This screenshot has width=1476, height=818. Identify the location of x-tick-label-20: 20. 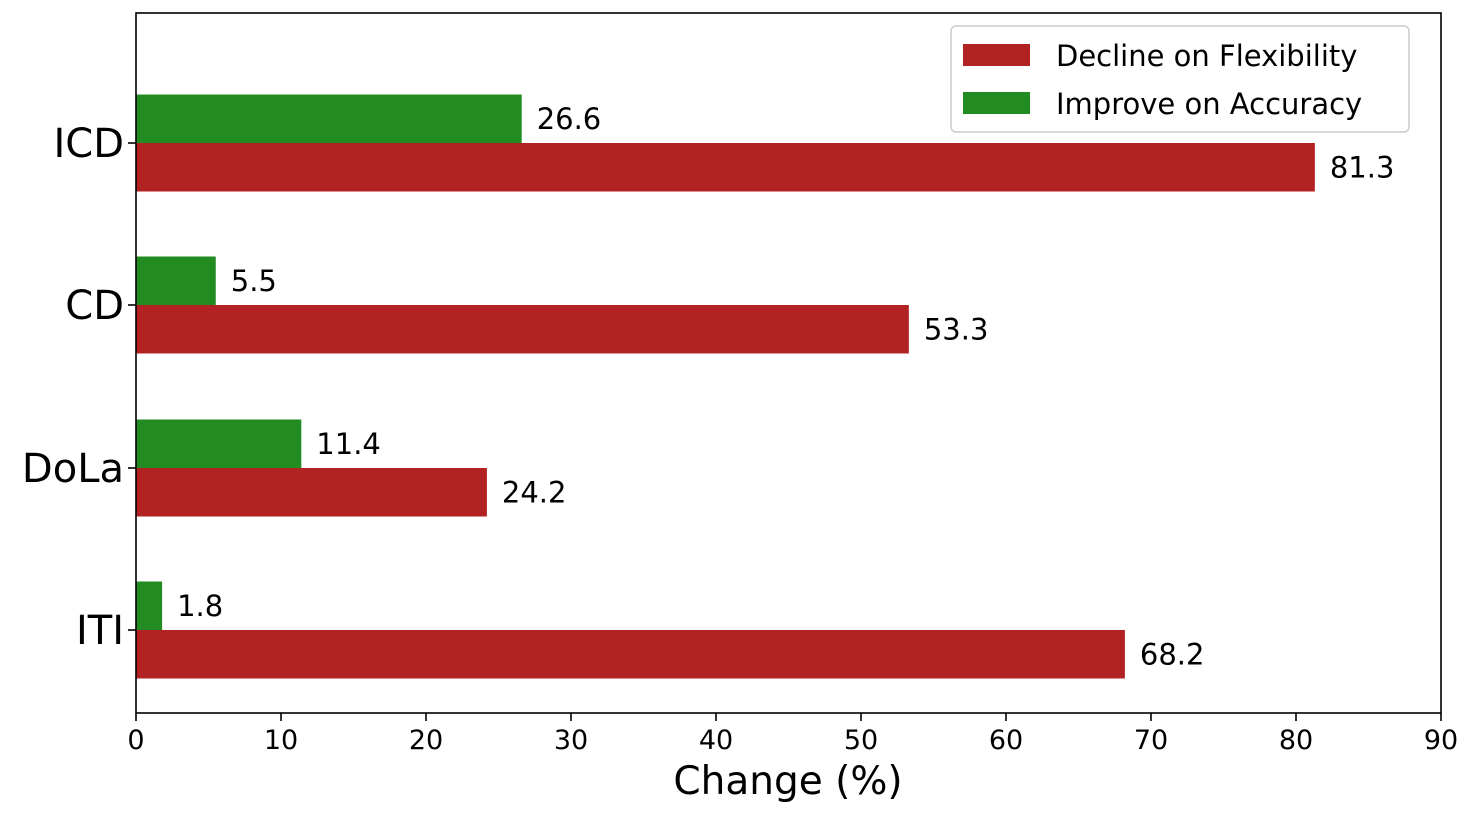
(426, 740).